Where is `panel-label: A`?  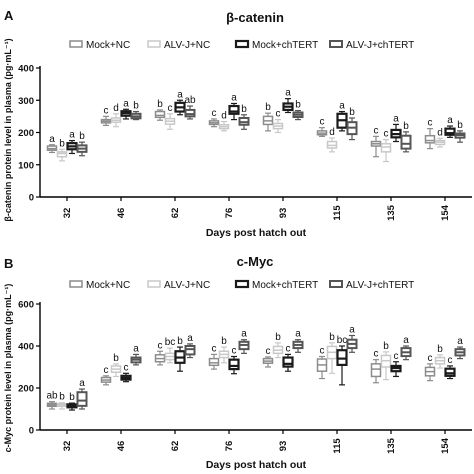 panel-label: A is located at coordinates (9, 15).